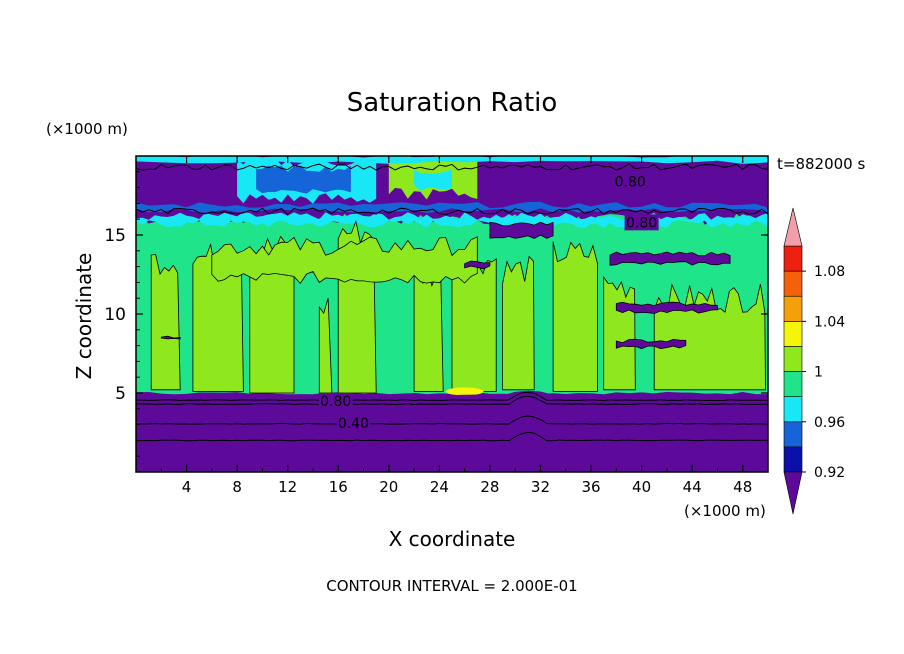 The height and width of the screenshot is (654, 904). I want to click on upper-fringe, so click(452, 220).